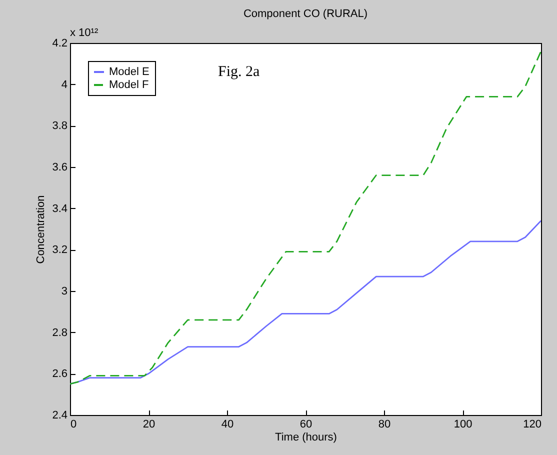  What do you see at coordinates (73, 424) in the screenshot?
I see `x-tick-label: 0` at bounding box center [73, 424].